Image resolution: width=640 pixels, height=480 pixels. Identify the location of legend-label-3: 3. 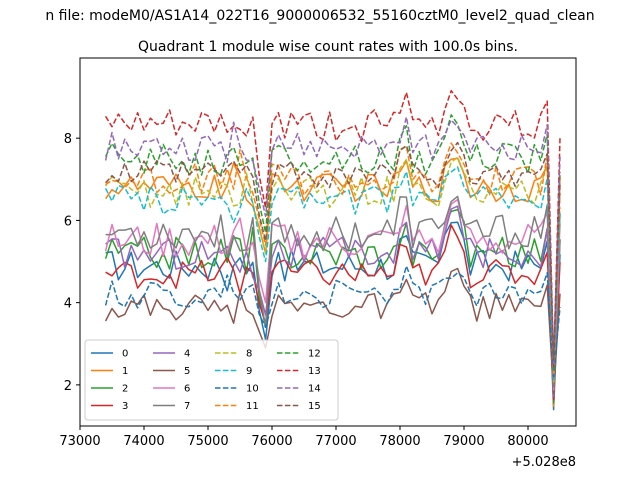
(125, 406).